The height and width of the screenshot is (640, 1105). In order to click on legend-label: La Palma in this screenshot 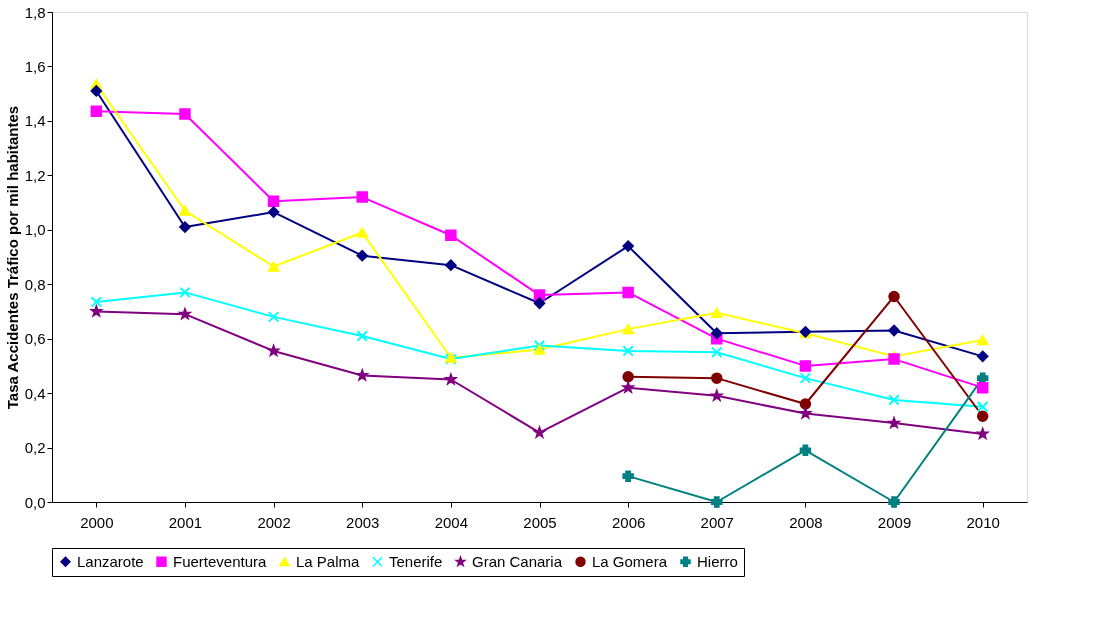, I will do `click(328, 561)`.